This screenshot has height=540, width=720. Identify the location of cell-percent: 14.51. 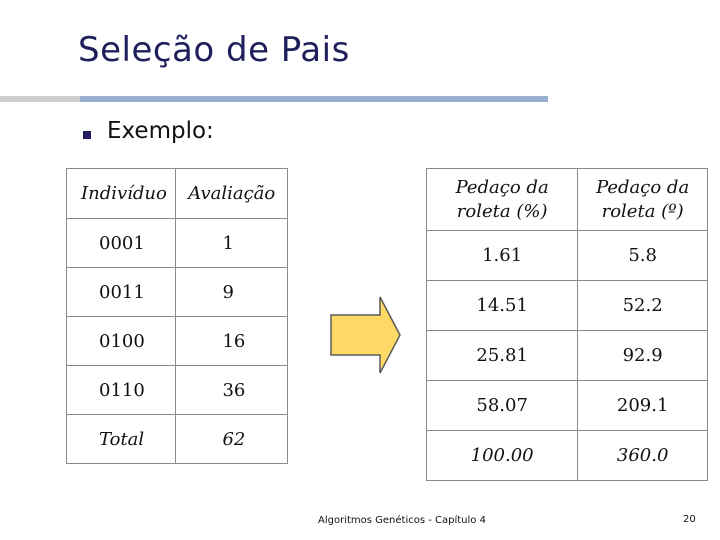
(502, 305).